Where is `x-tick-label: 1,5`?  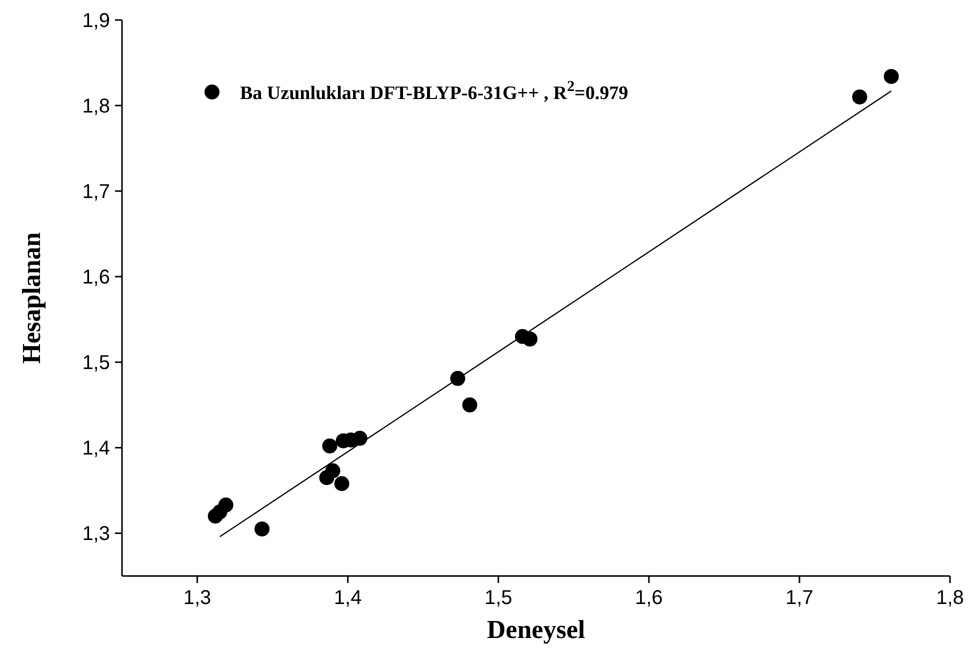 x-tick-label: 1,5 is located at coordinates (498, 598).